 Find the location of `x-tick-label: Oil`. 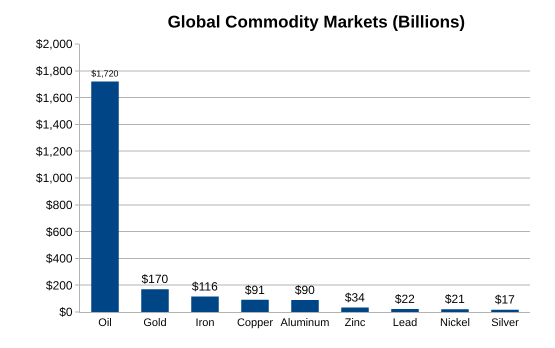

x-tick-label: Oil is located at coordinates (105, 323).